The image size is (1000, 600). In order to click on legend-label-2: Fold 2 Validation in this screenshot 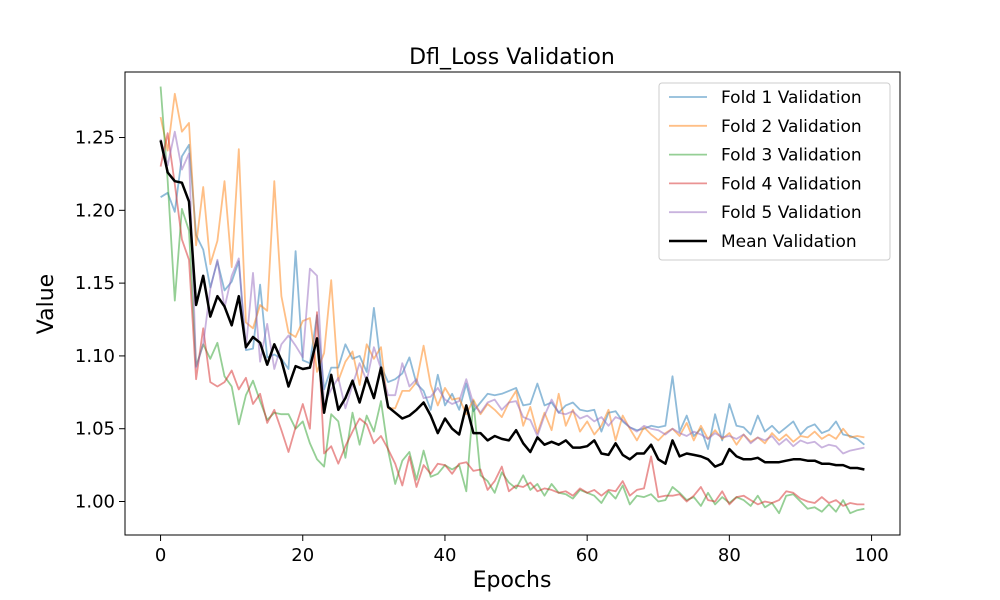, I will do `click(791, 127)`.